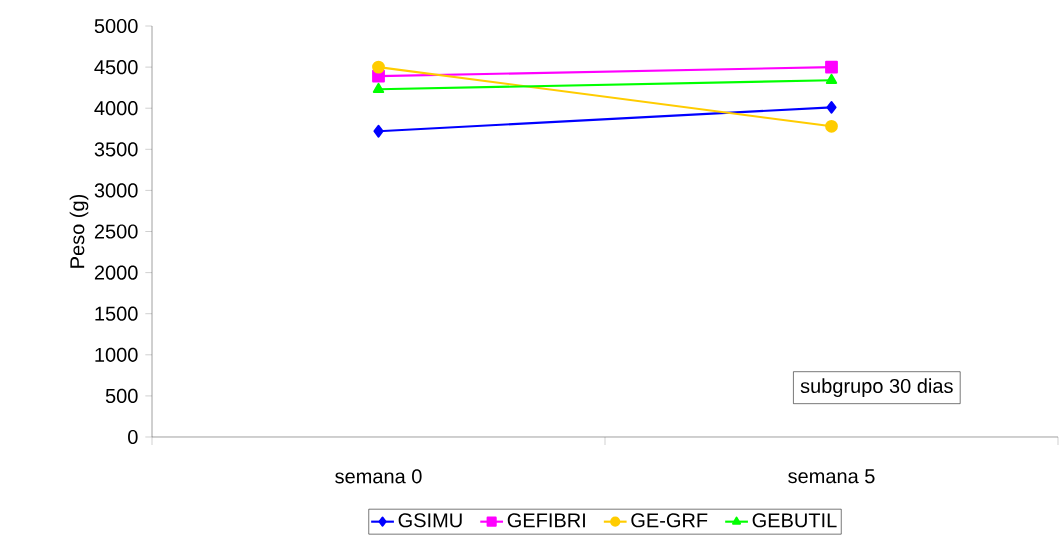 The image size is (1061, 540). What do you see at coordinates (116, 313) in the screenshot?
I see `y-tick-label: 1500` at bounding box center [116, 313].